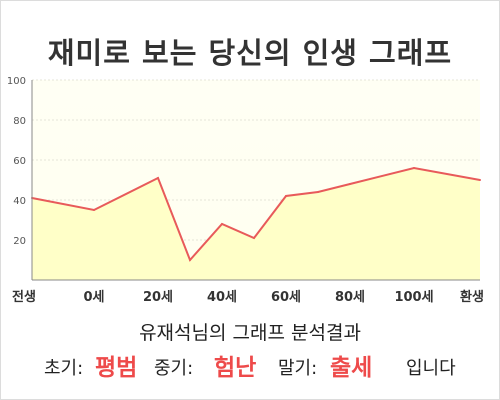  What do you see at coordinates (351, 368) in the screenshot?
I see `late-value: 출세` at bounding box center [351, 368].